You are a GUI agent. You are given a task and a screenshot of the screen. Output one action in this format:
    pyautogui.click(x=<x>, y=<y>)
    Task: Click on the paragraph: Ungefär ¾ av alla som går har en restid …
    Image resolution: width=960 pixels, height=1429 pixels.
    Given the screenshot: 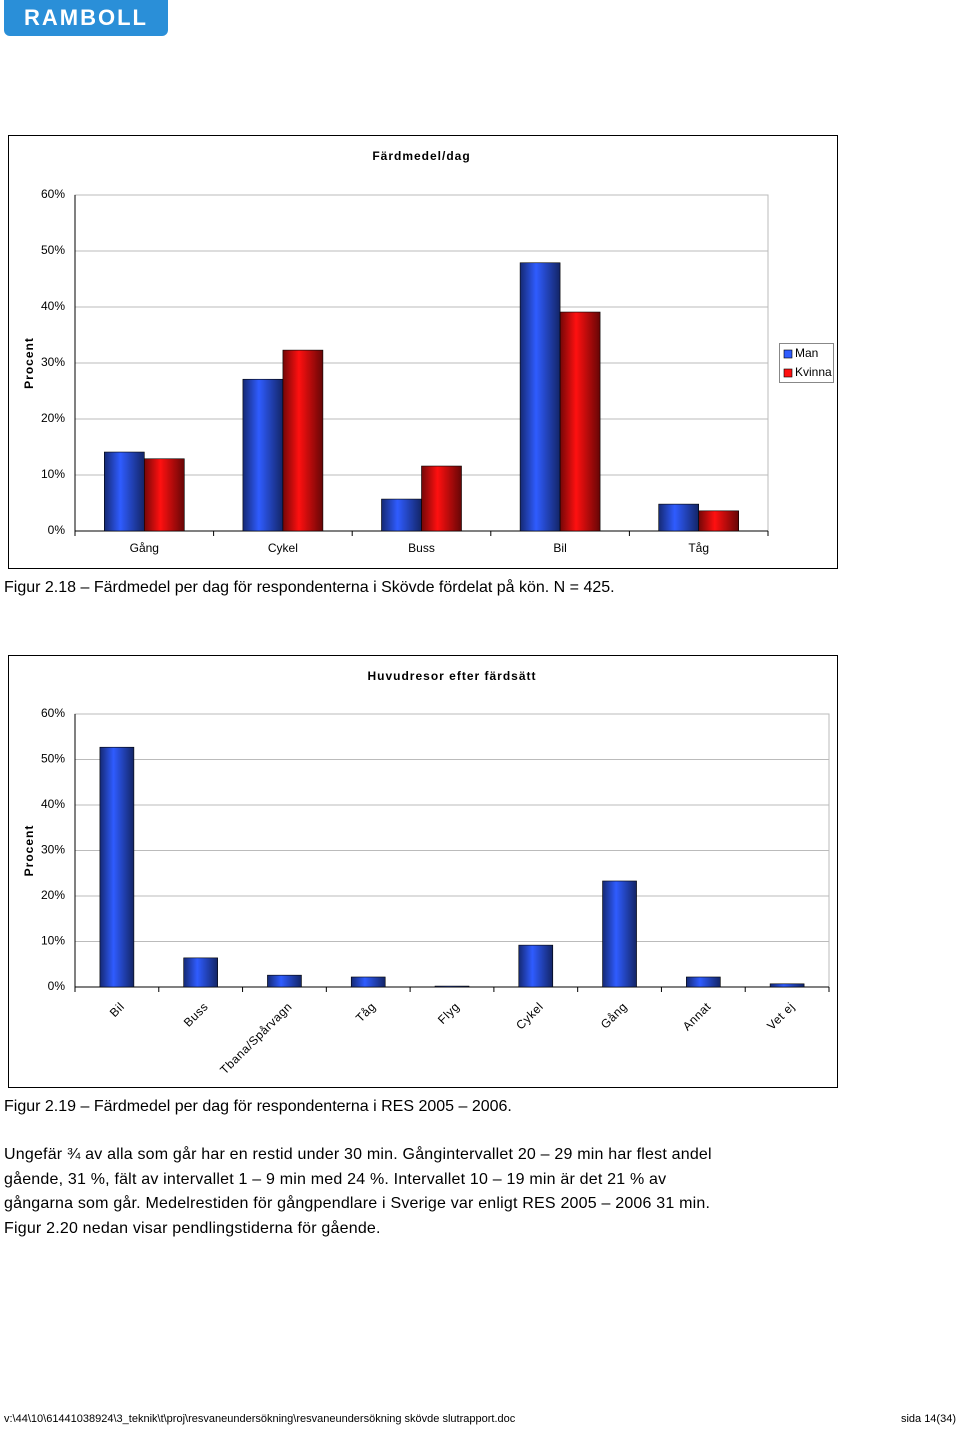 What is the action you would take?
    pyautogui.click(x=358, y=1195)
    